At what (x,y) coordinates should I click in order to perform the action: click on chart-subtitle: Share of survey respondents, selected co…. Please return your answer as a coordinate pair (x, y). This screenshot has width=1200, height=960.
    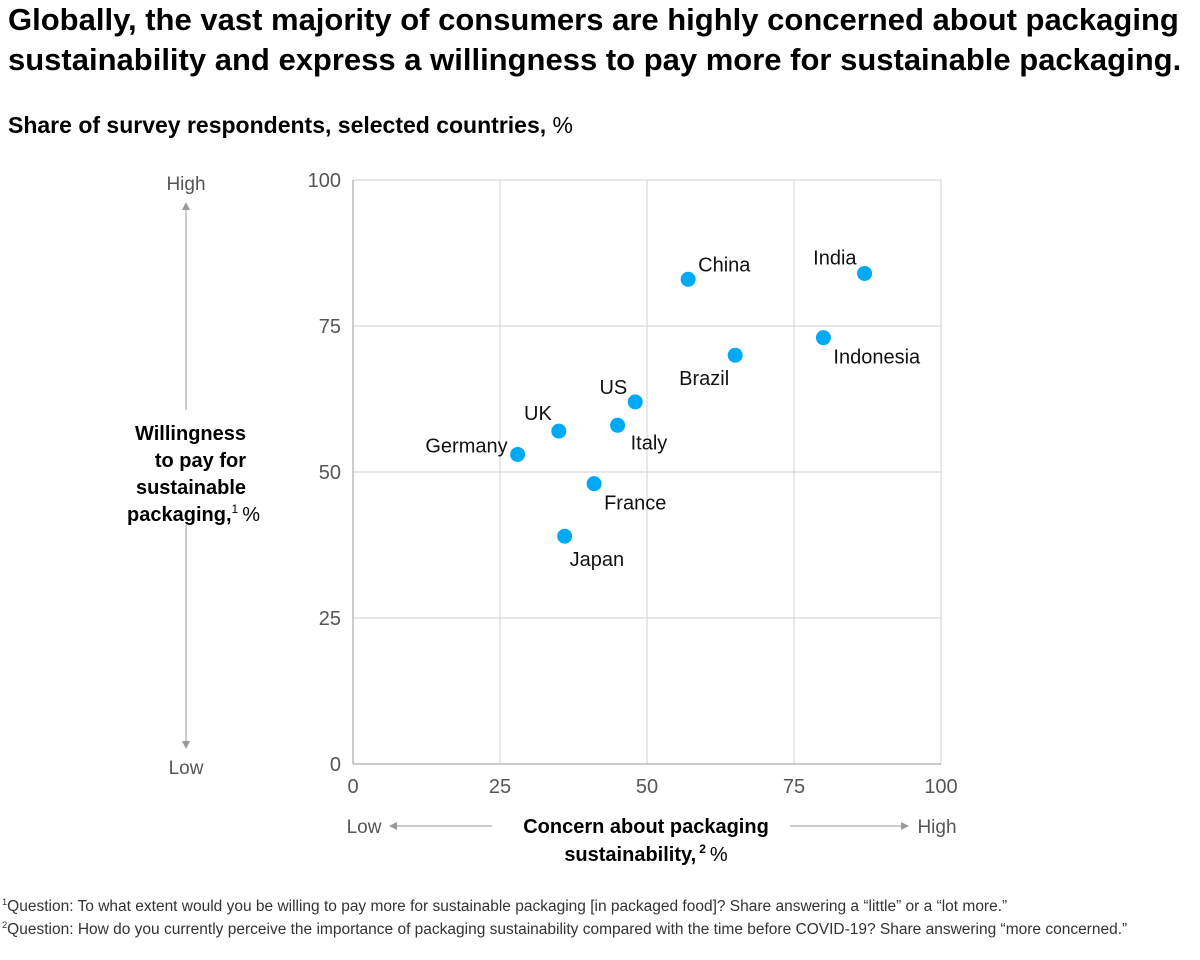
    Looking at the image, I should click on (290, 125).